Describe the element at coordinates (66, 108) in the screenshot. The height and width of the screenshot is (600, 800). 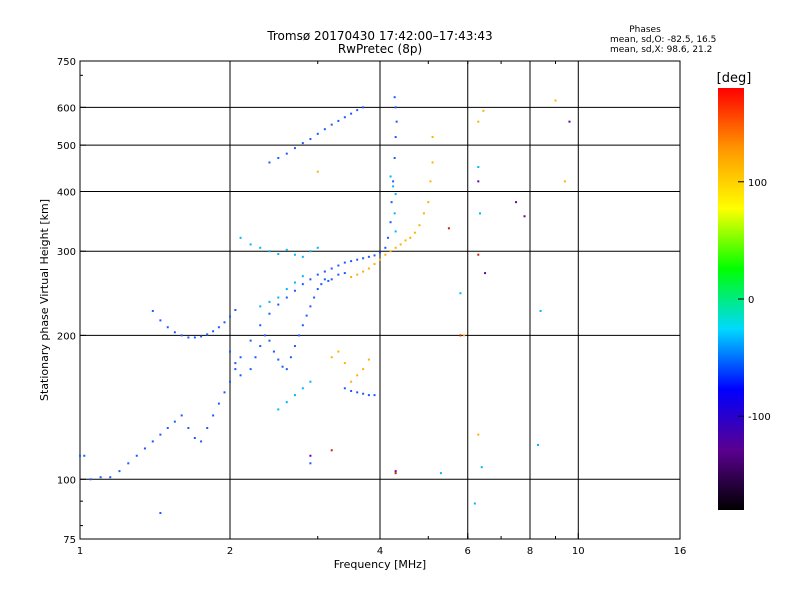
I see `y-tick-label: 600` at that location.